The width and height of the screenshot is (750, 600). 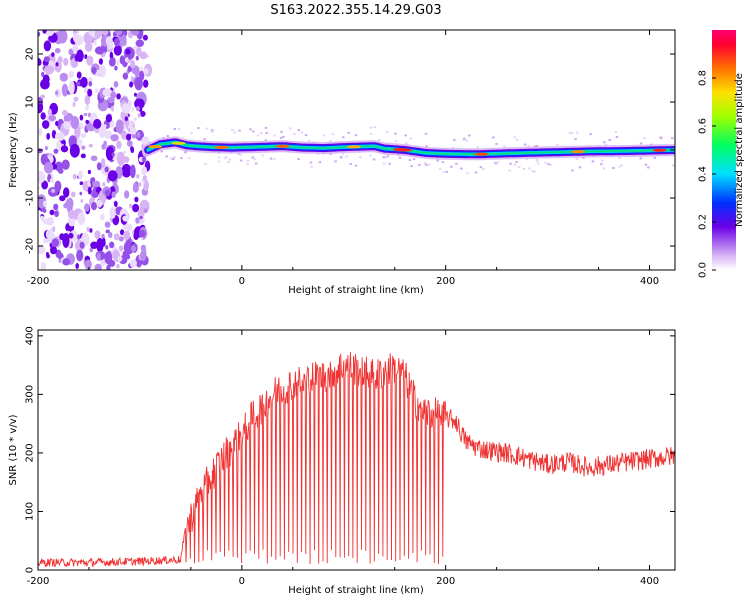 I want to click on track-core, so click(x=411, y=148).